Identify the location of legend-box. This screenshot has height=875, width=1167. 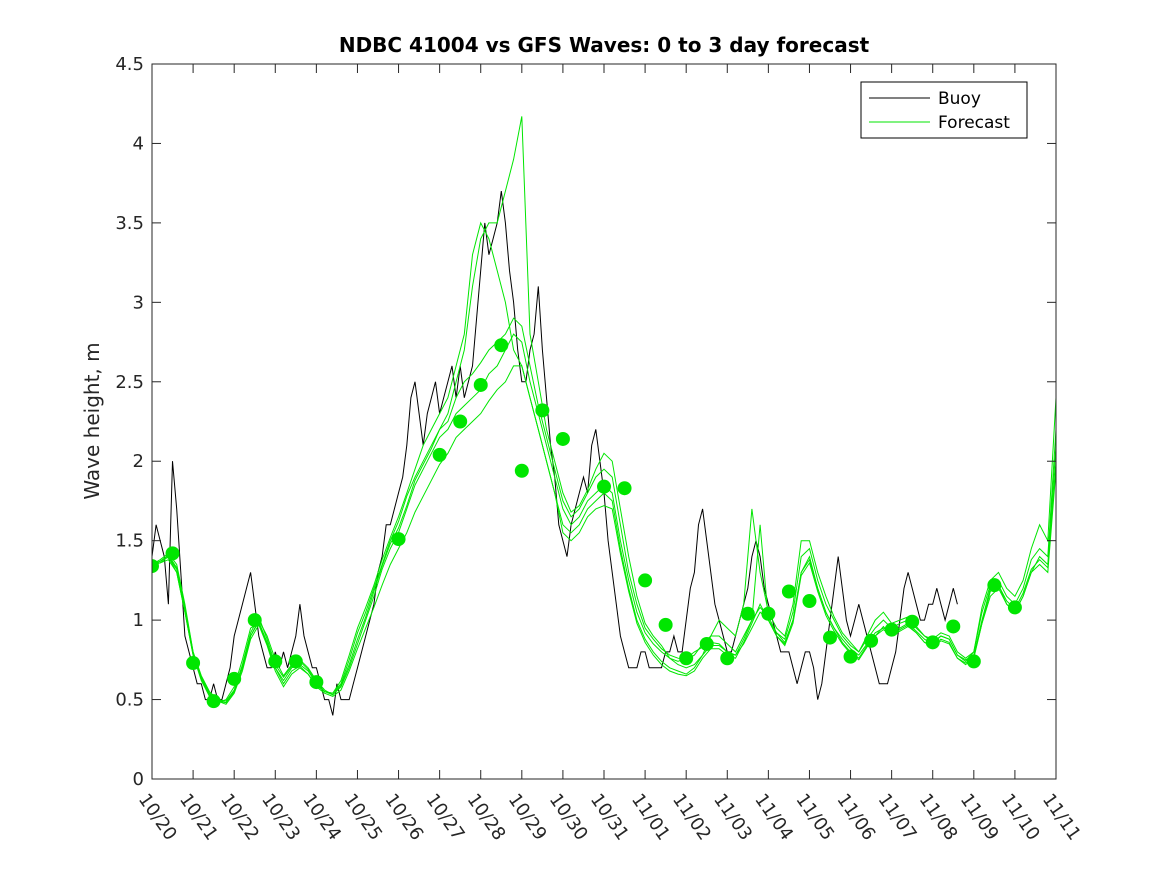
(944, 110).